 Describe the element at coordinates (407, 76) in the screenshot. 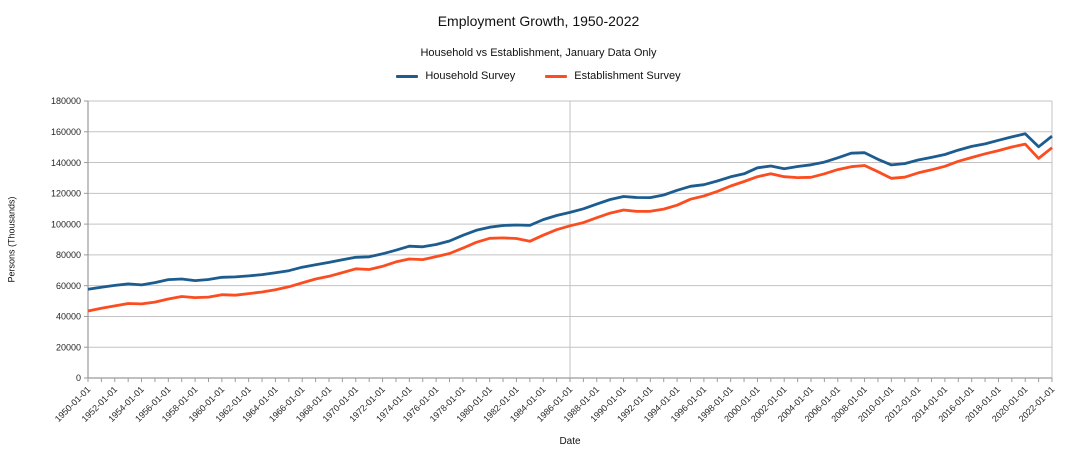

I see `legend-swatch-household-survey-icon` at that location.